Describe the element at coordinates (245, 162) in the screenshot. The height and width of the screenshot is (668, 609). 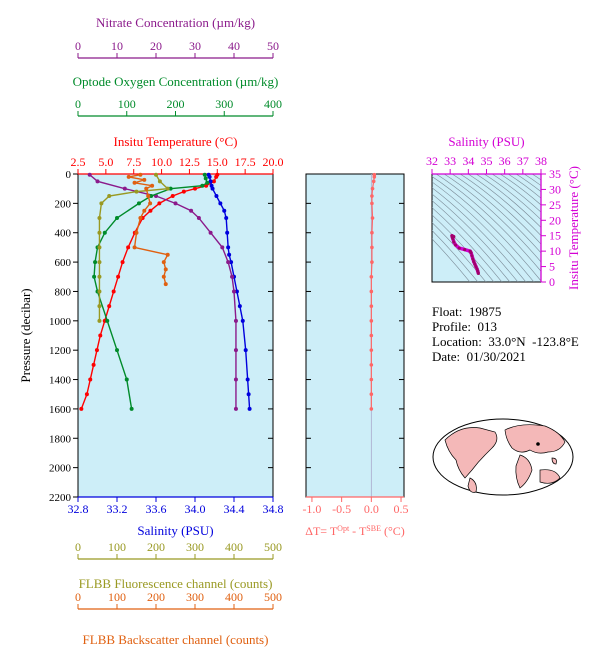
I see `temperature-tick-label: 17.5` at that location.